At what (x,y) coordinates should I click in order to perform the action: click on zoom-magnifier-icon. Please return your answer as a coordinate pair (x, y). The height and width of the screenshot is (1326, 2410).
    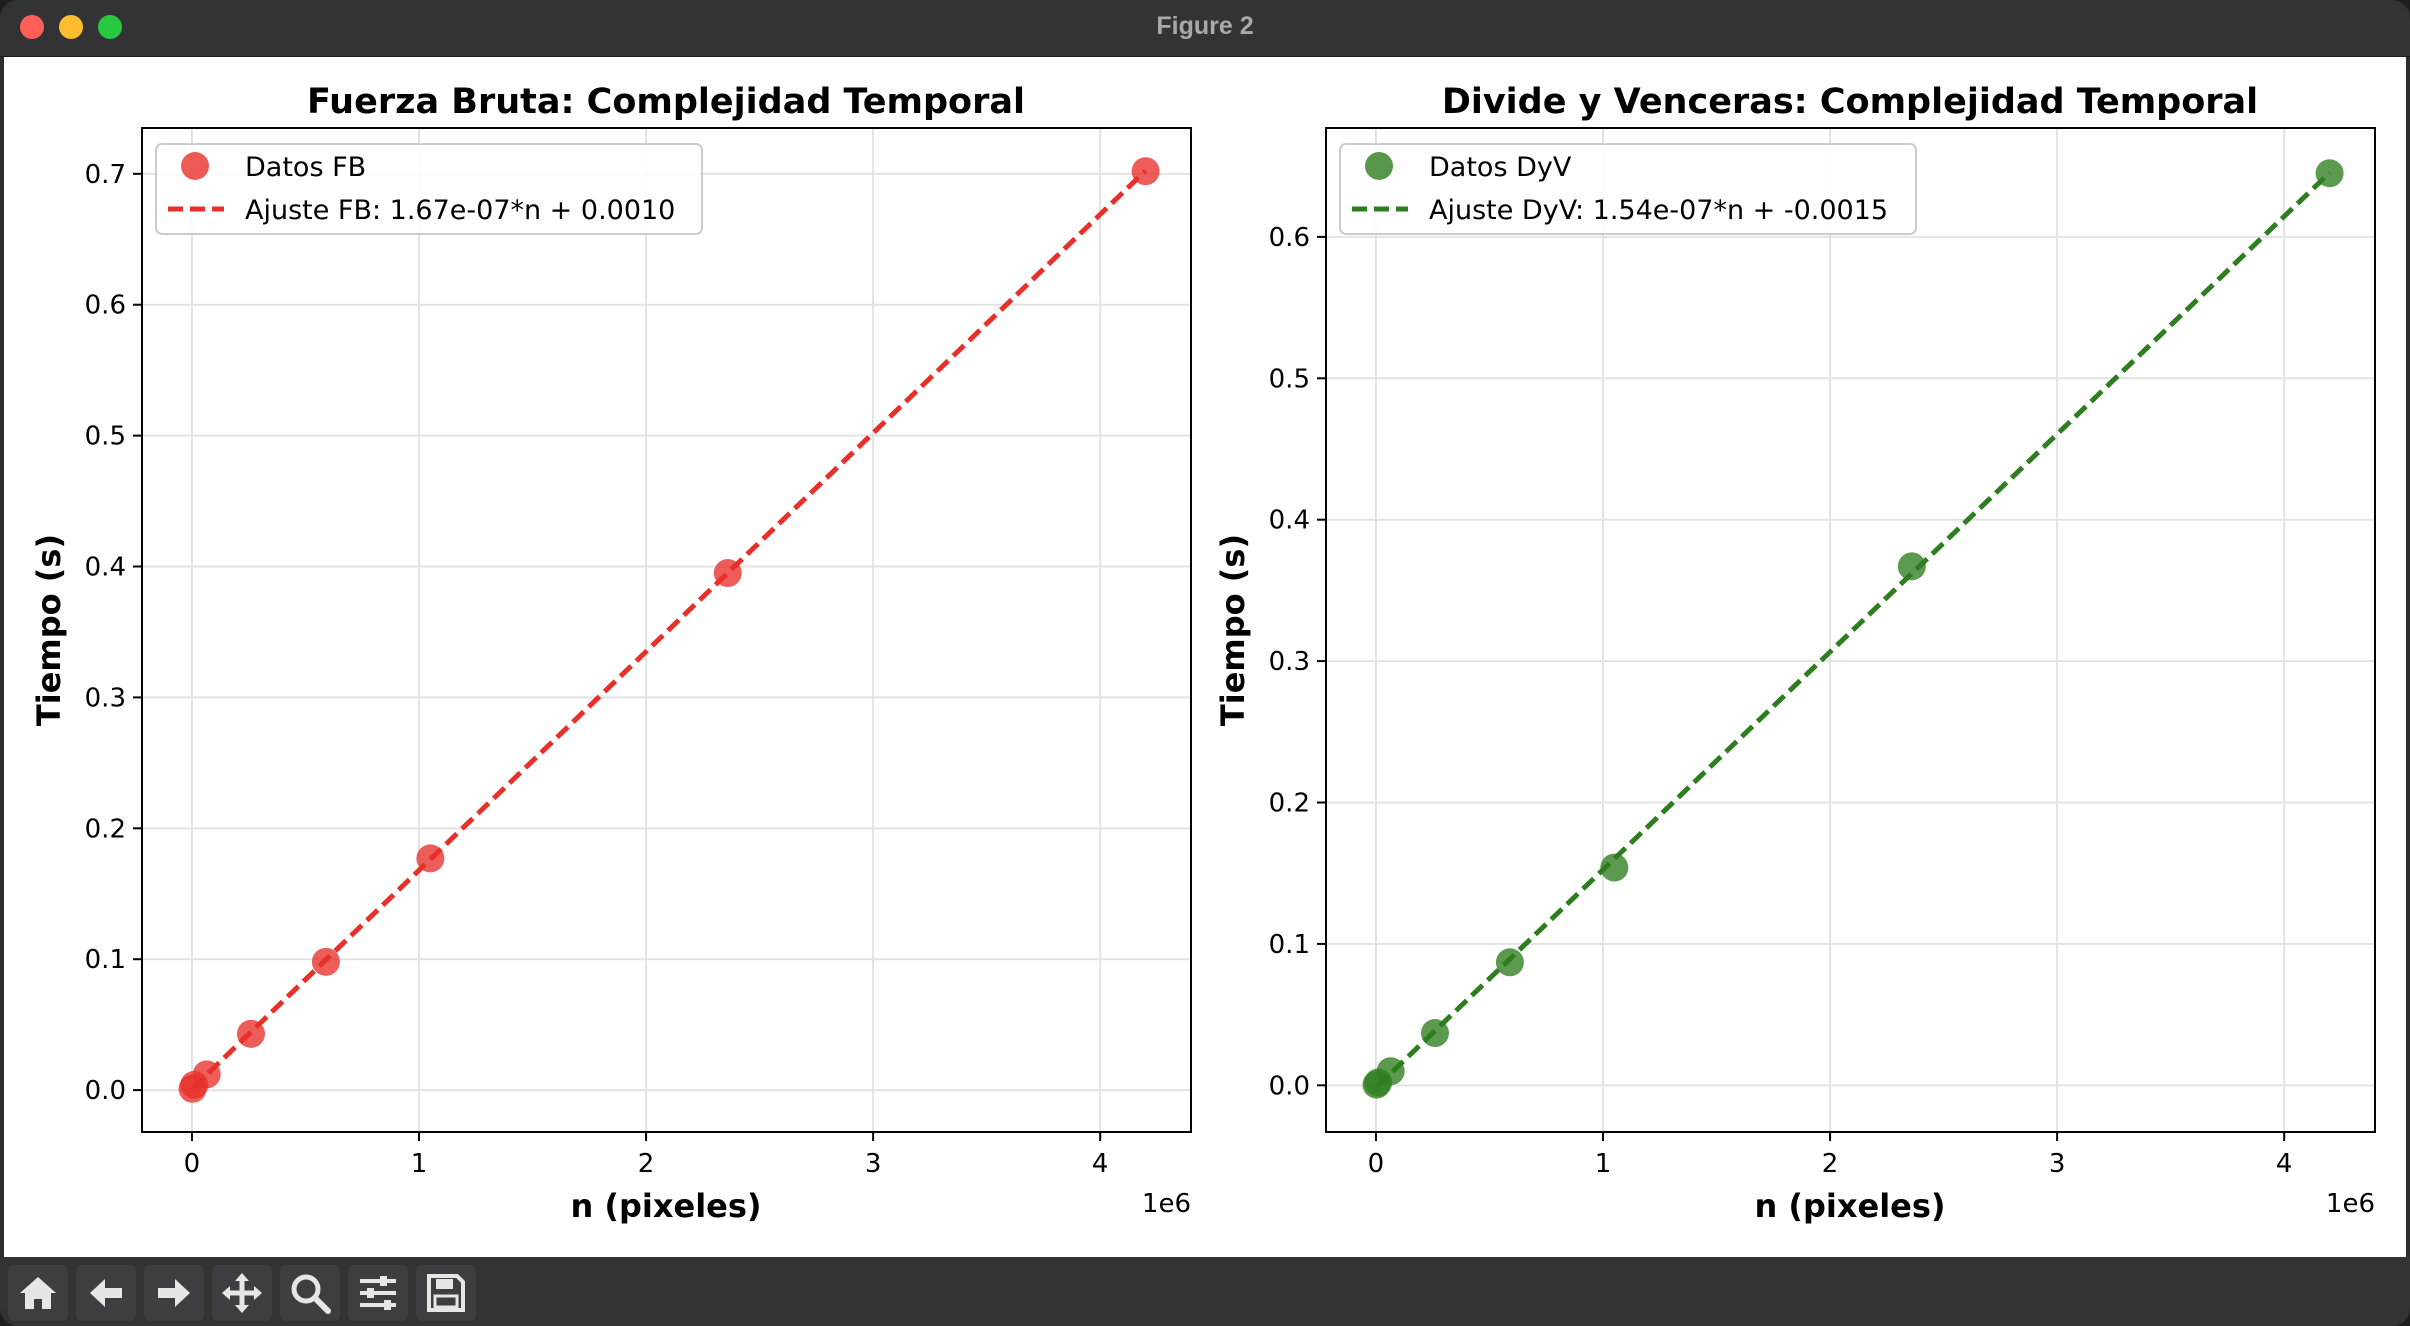
    Looking at the image, I should click on (311, 1294).